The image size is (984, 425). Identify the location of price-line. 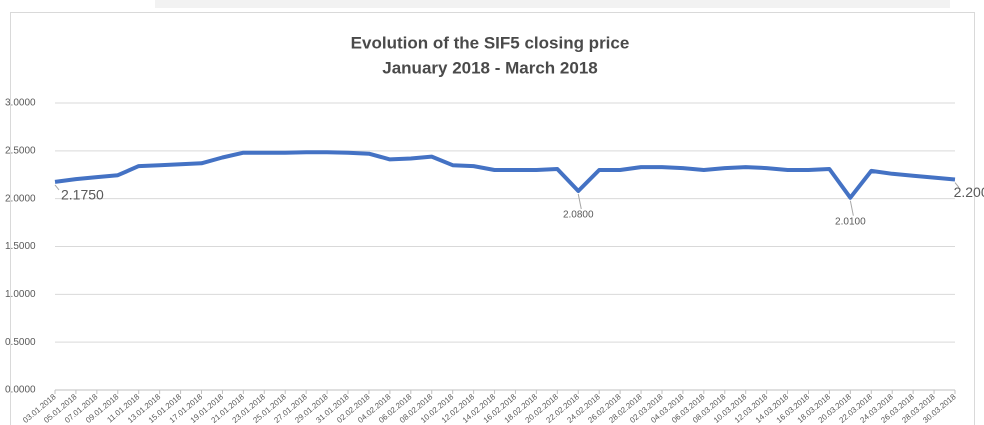
(505, 175).